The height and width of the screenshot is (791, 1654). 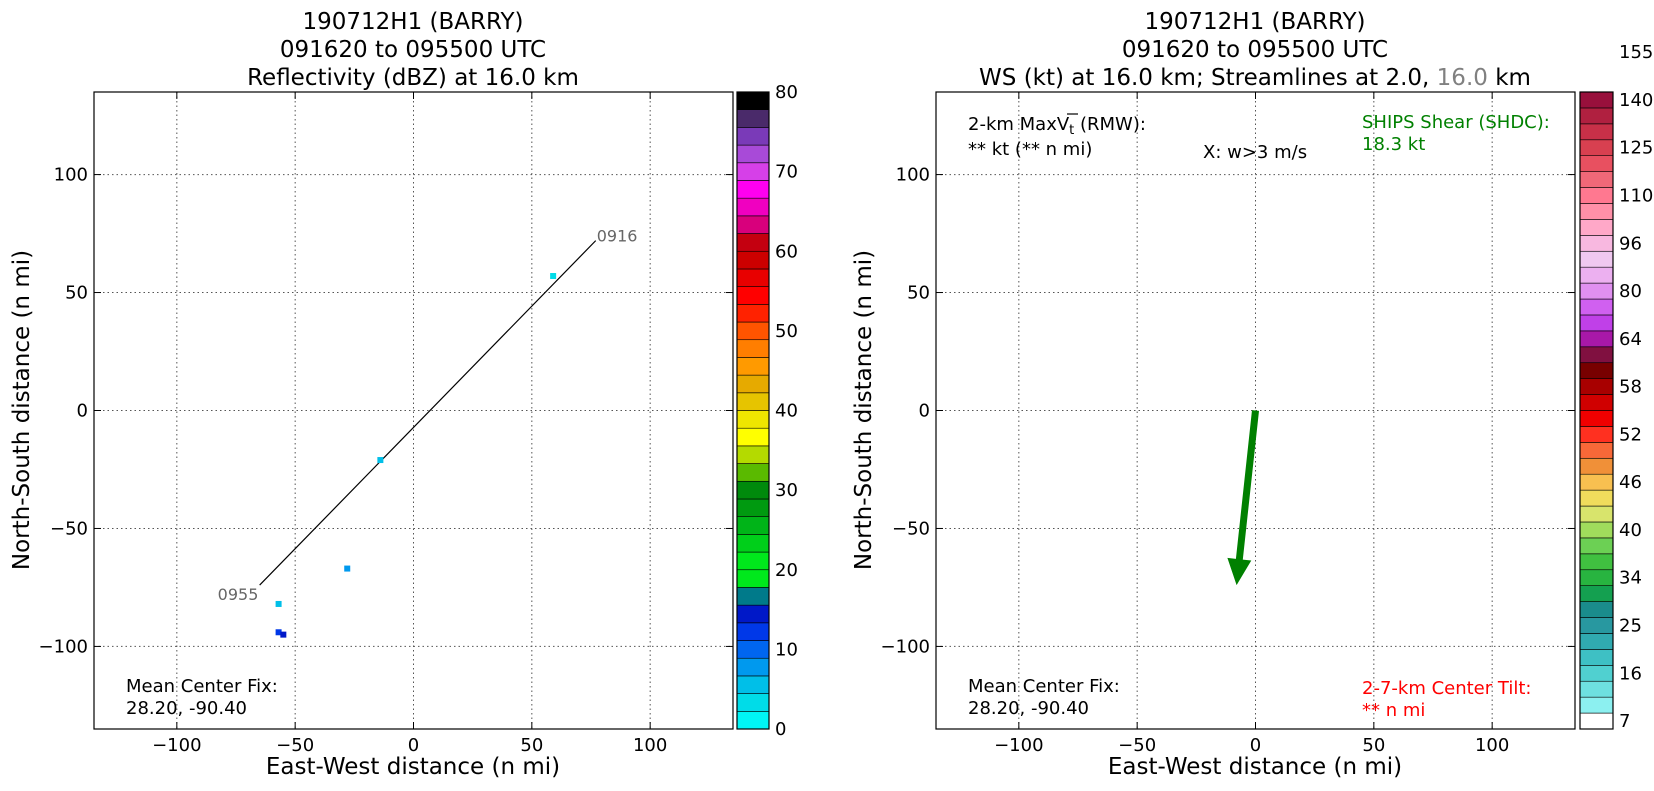 I want to click on right-colorbar-tick: 140, so click(x=1636, y=100).